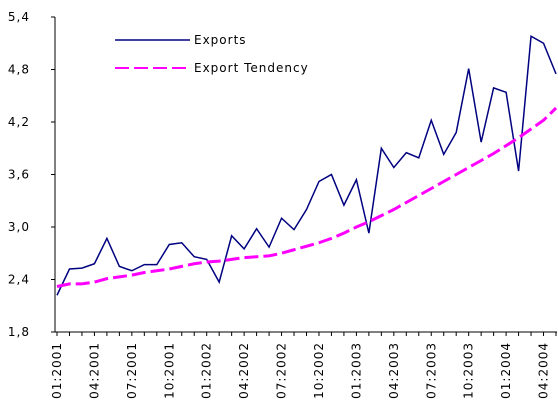 Image resolution: width=558 pixels, height=417 pixels. Describe the element at coordinates (251, 68) in the screenshot. I see `legend-label: Export Tendency` at that location.